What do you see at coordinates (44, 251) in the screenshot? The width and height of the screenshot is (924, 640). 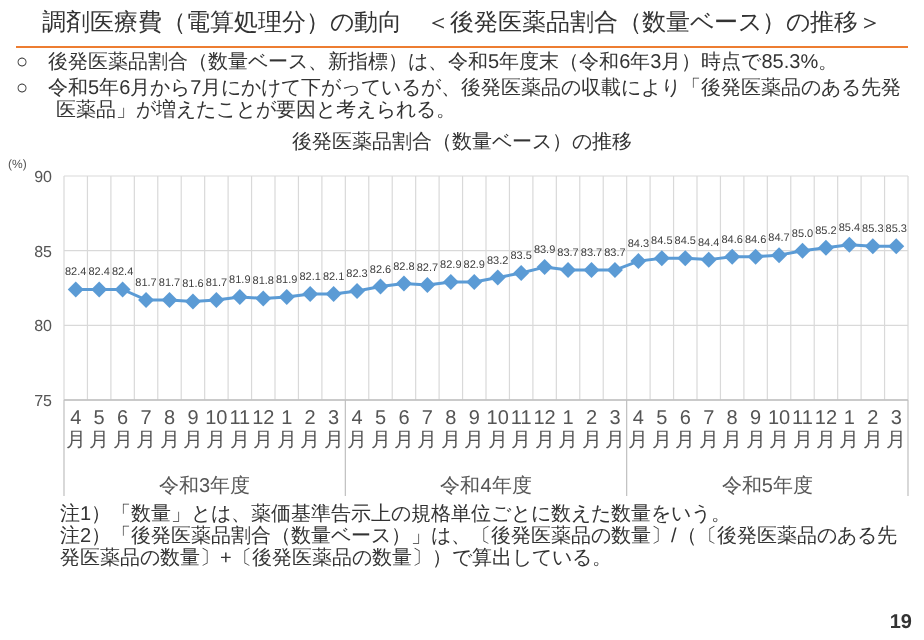 I see `y-tick-label: 85` at bounding box center [44, 251].